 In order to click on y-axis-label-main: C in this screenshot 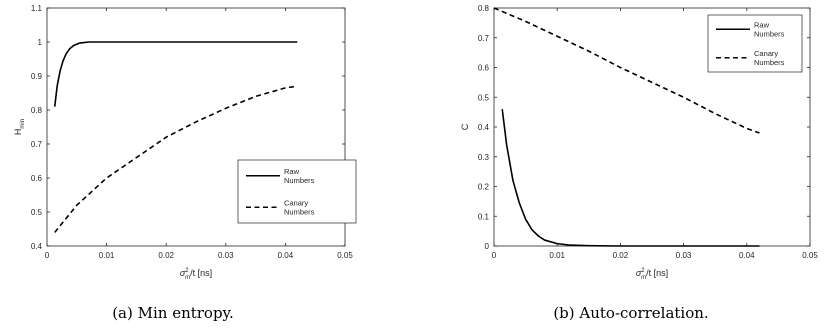, I will do `click(465, 126)`.